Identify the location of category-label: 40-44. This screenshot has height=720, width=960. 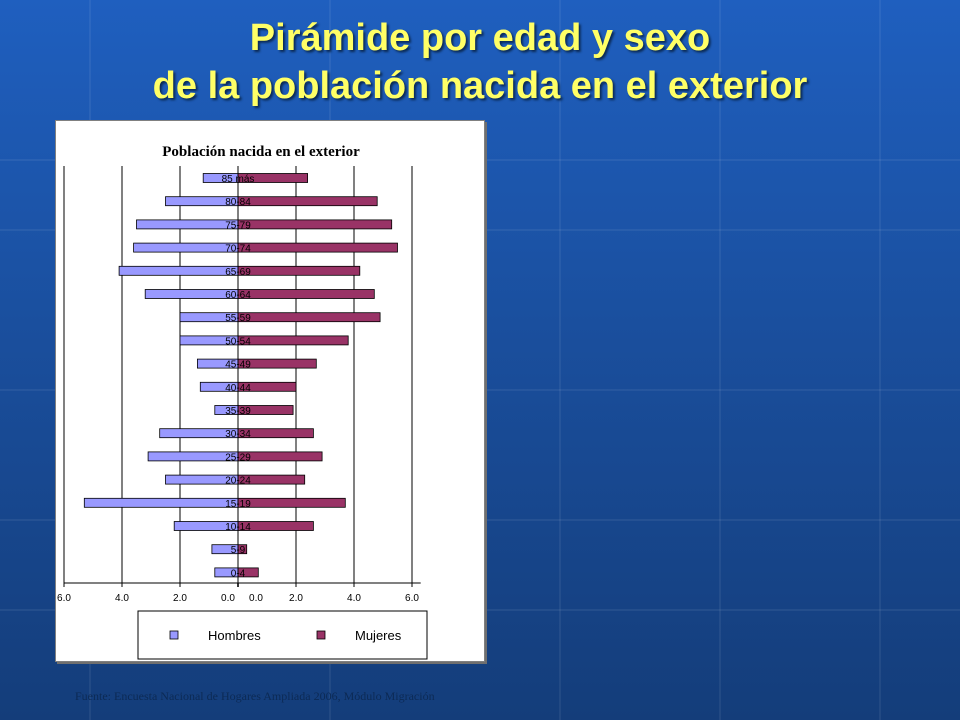
(238, 388).